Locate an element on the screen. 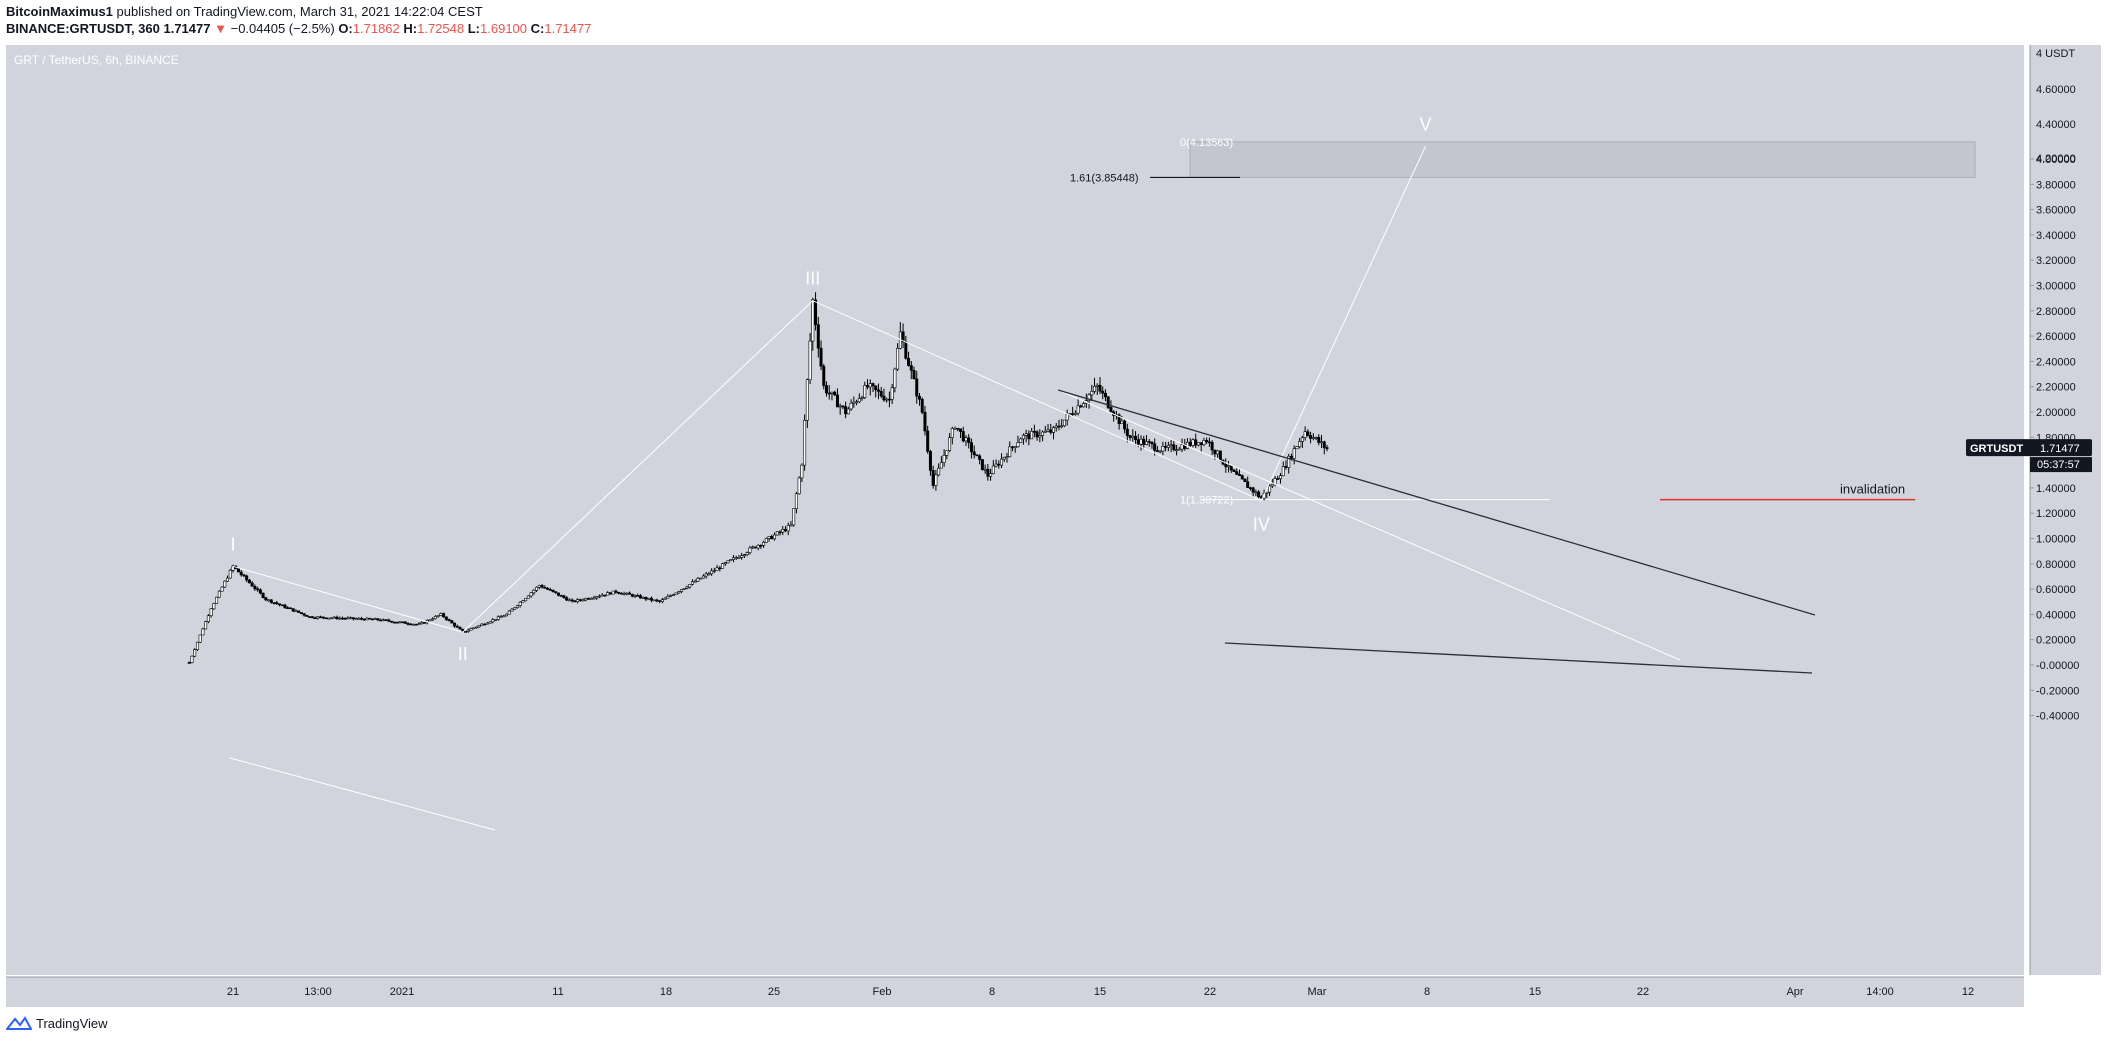 This screenshot has height=1041, width=2107. time-tick-label: 8 is located at coordinates (992, 992).